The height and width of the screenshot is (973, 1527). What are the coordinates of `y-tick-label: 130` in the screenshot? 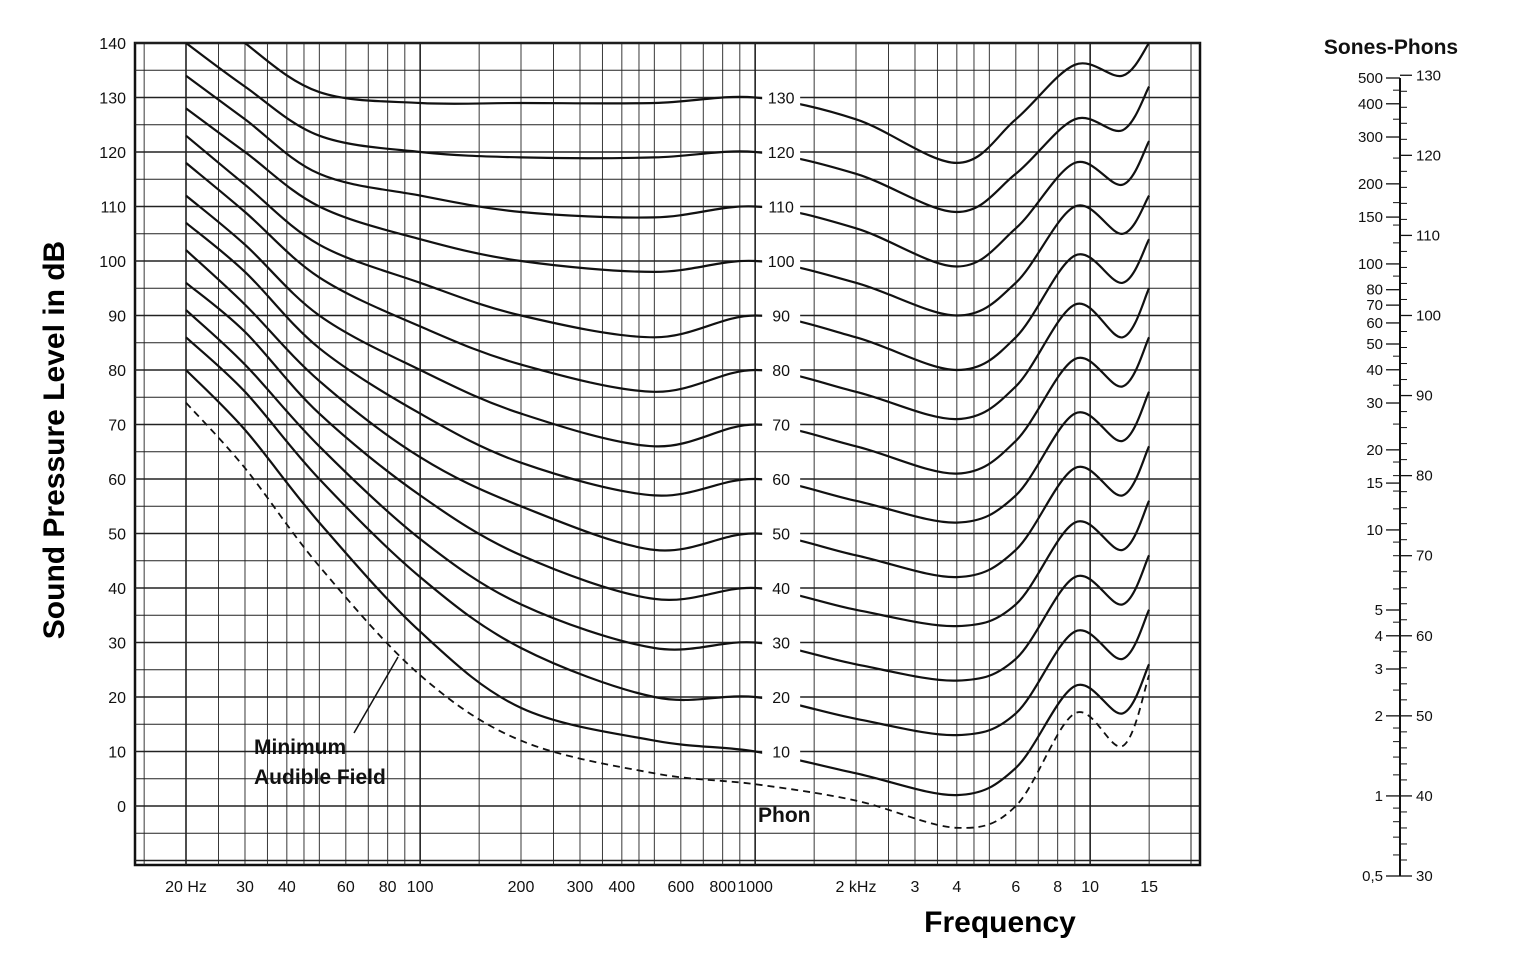 It's located at (112, 99).